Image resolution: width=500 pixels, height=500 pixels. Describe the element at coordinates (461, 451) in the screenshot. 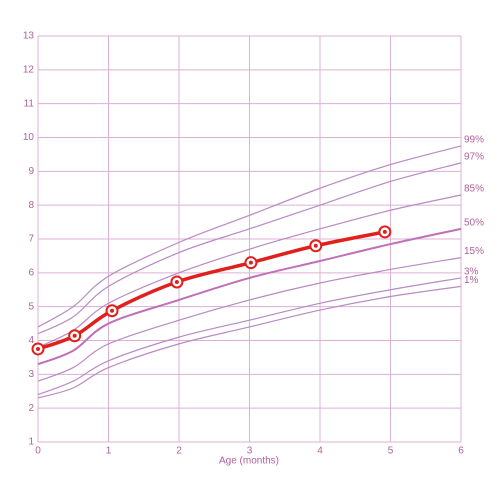

I see `x-tick-label: 6` at that location.